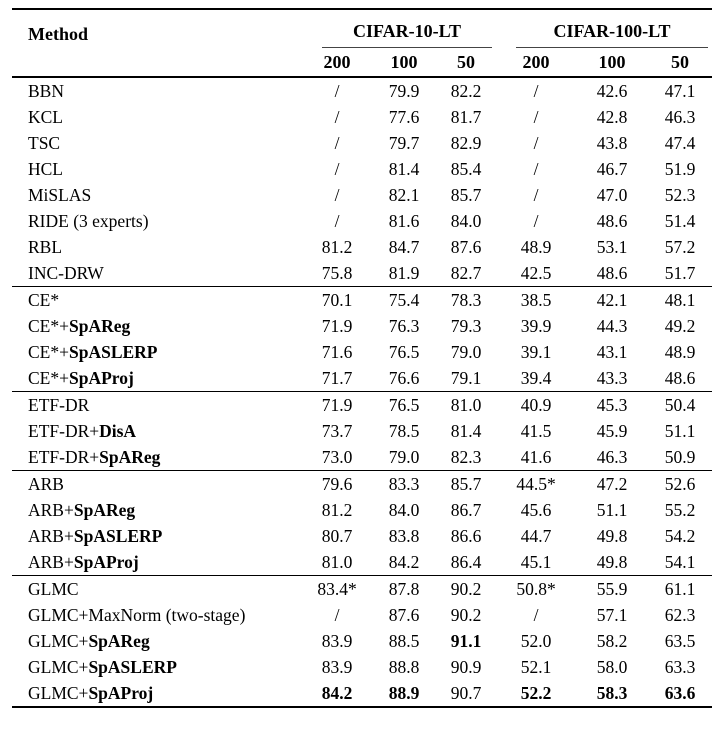  Describe the element at coordinates (536, 456) in the screenshot. I see `value-cell: 41.6` at that location.